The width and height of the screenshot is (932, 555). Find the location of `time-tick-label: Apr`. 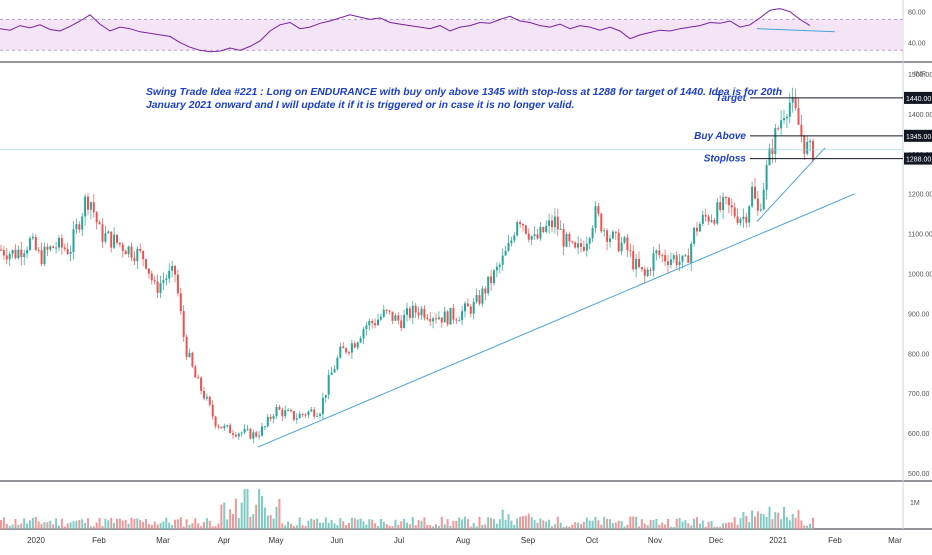

time-tick-label: Apr is located at coordinates (224, 540).